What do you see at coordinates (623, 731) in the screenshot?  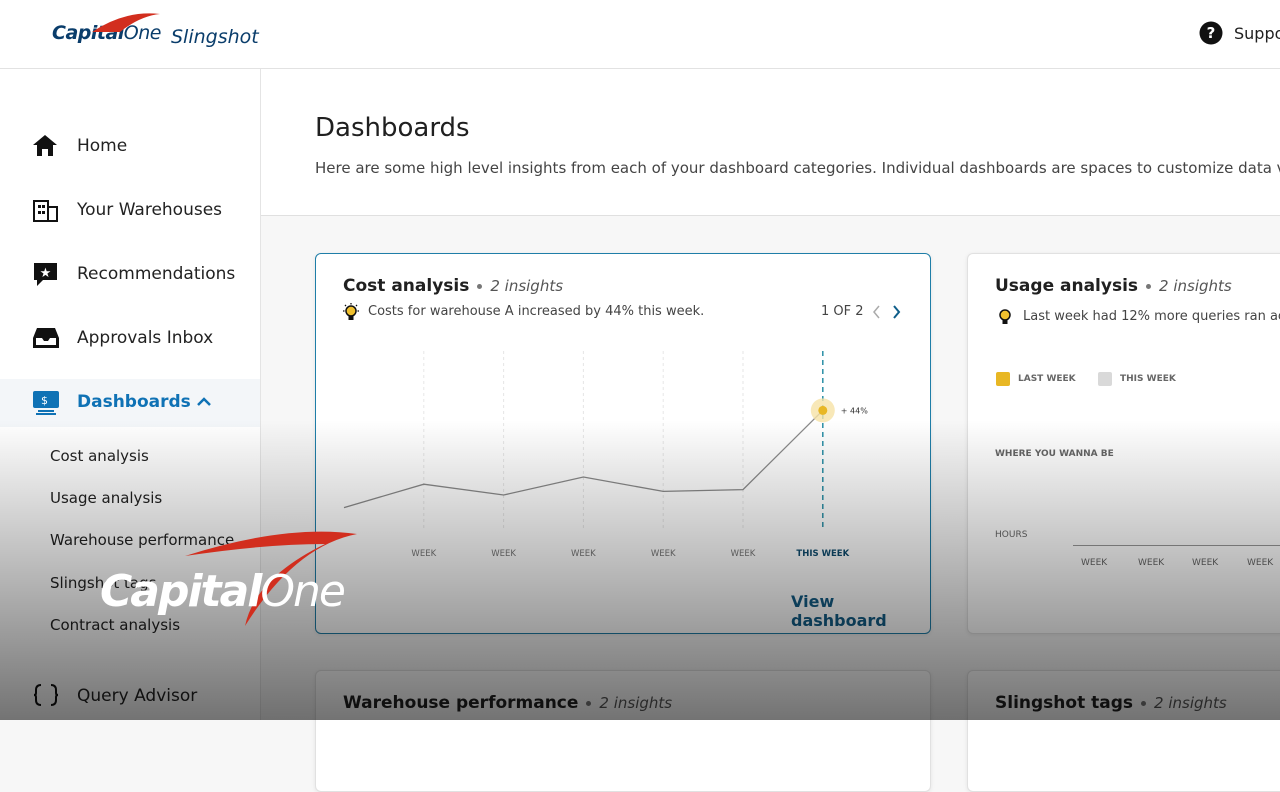 I see `warehouse-card: Warehouse performance 2 insights` at bounding box center [623, 731].